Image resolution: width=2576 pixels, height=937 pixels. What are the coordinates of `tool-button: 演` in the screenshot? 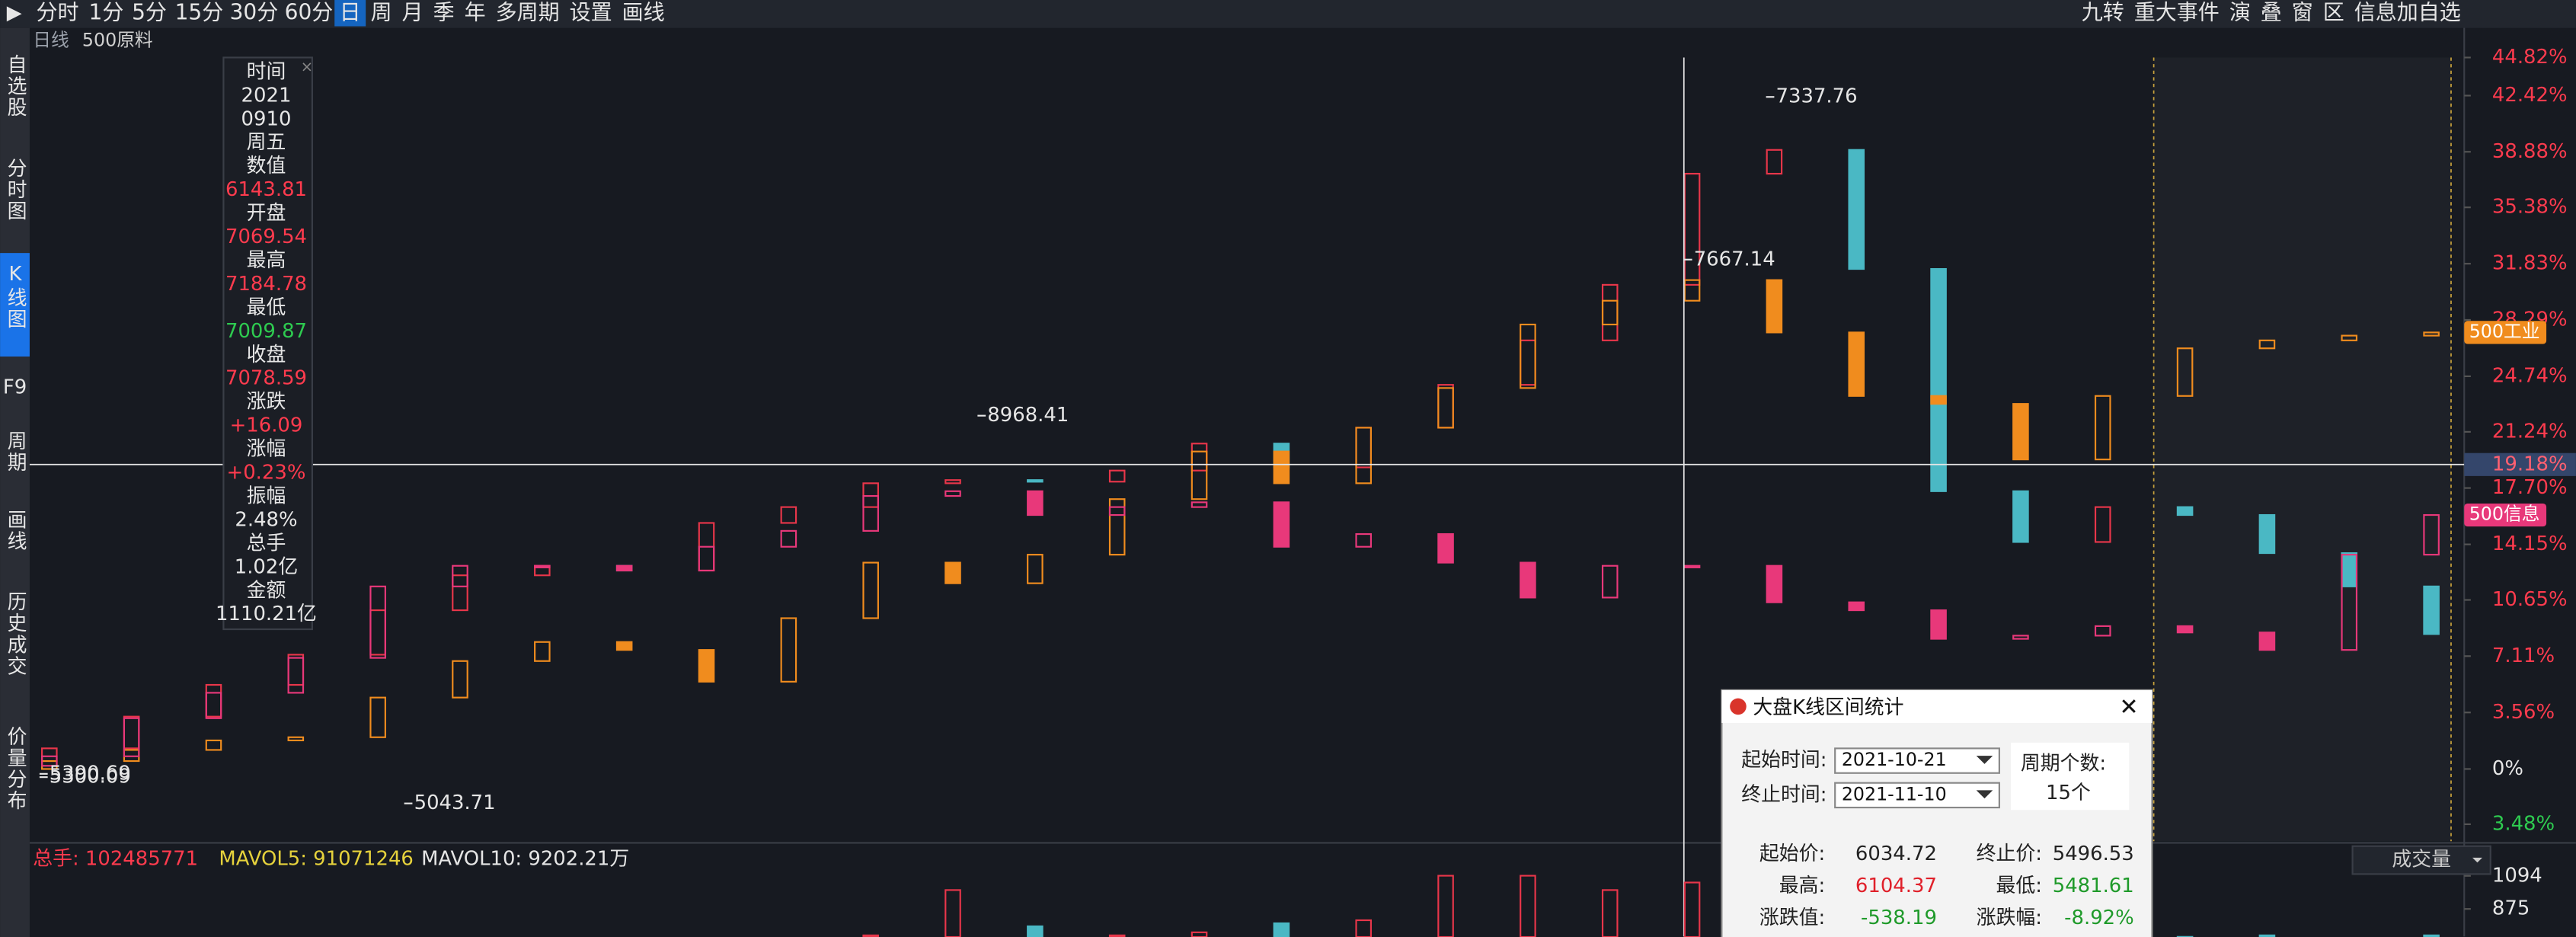 It's located at (2240, 12).